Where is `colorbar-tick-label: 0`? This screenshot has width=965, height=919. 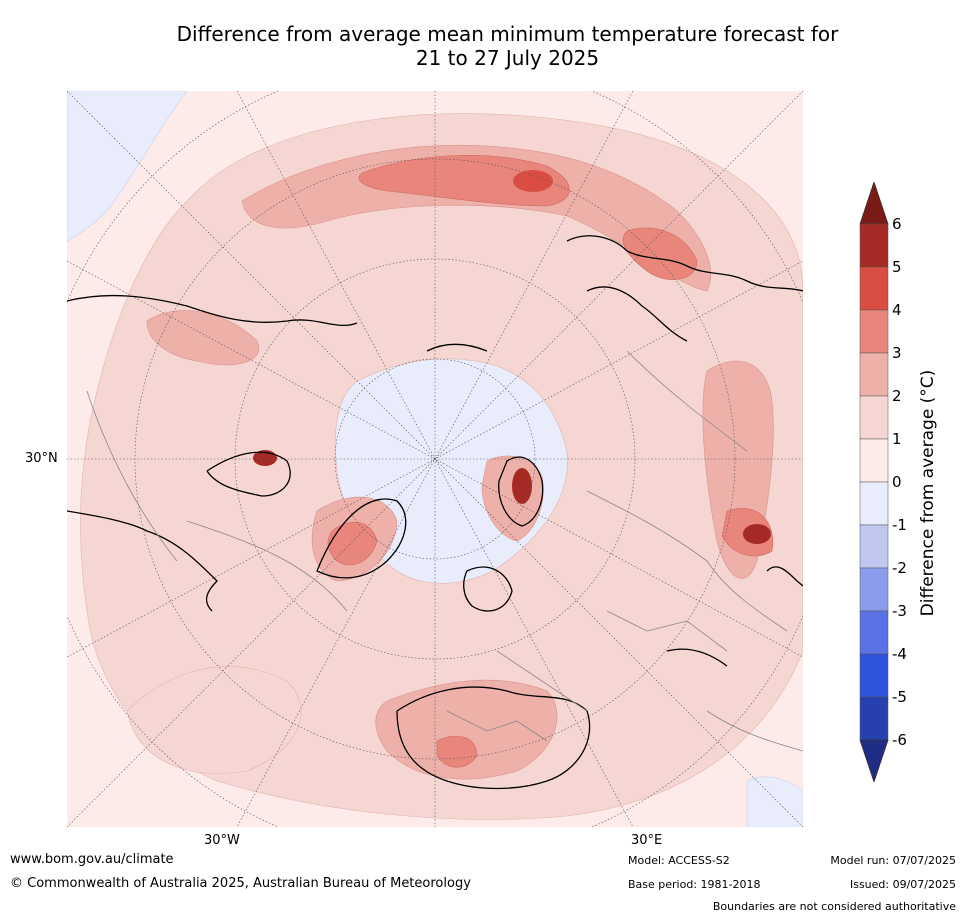
colorbar-tick-label: 0 is located at coordinates (897, 482).